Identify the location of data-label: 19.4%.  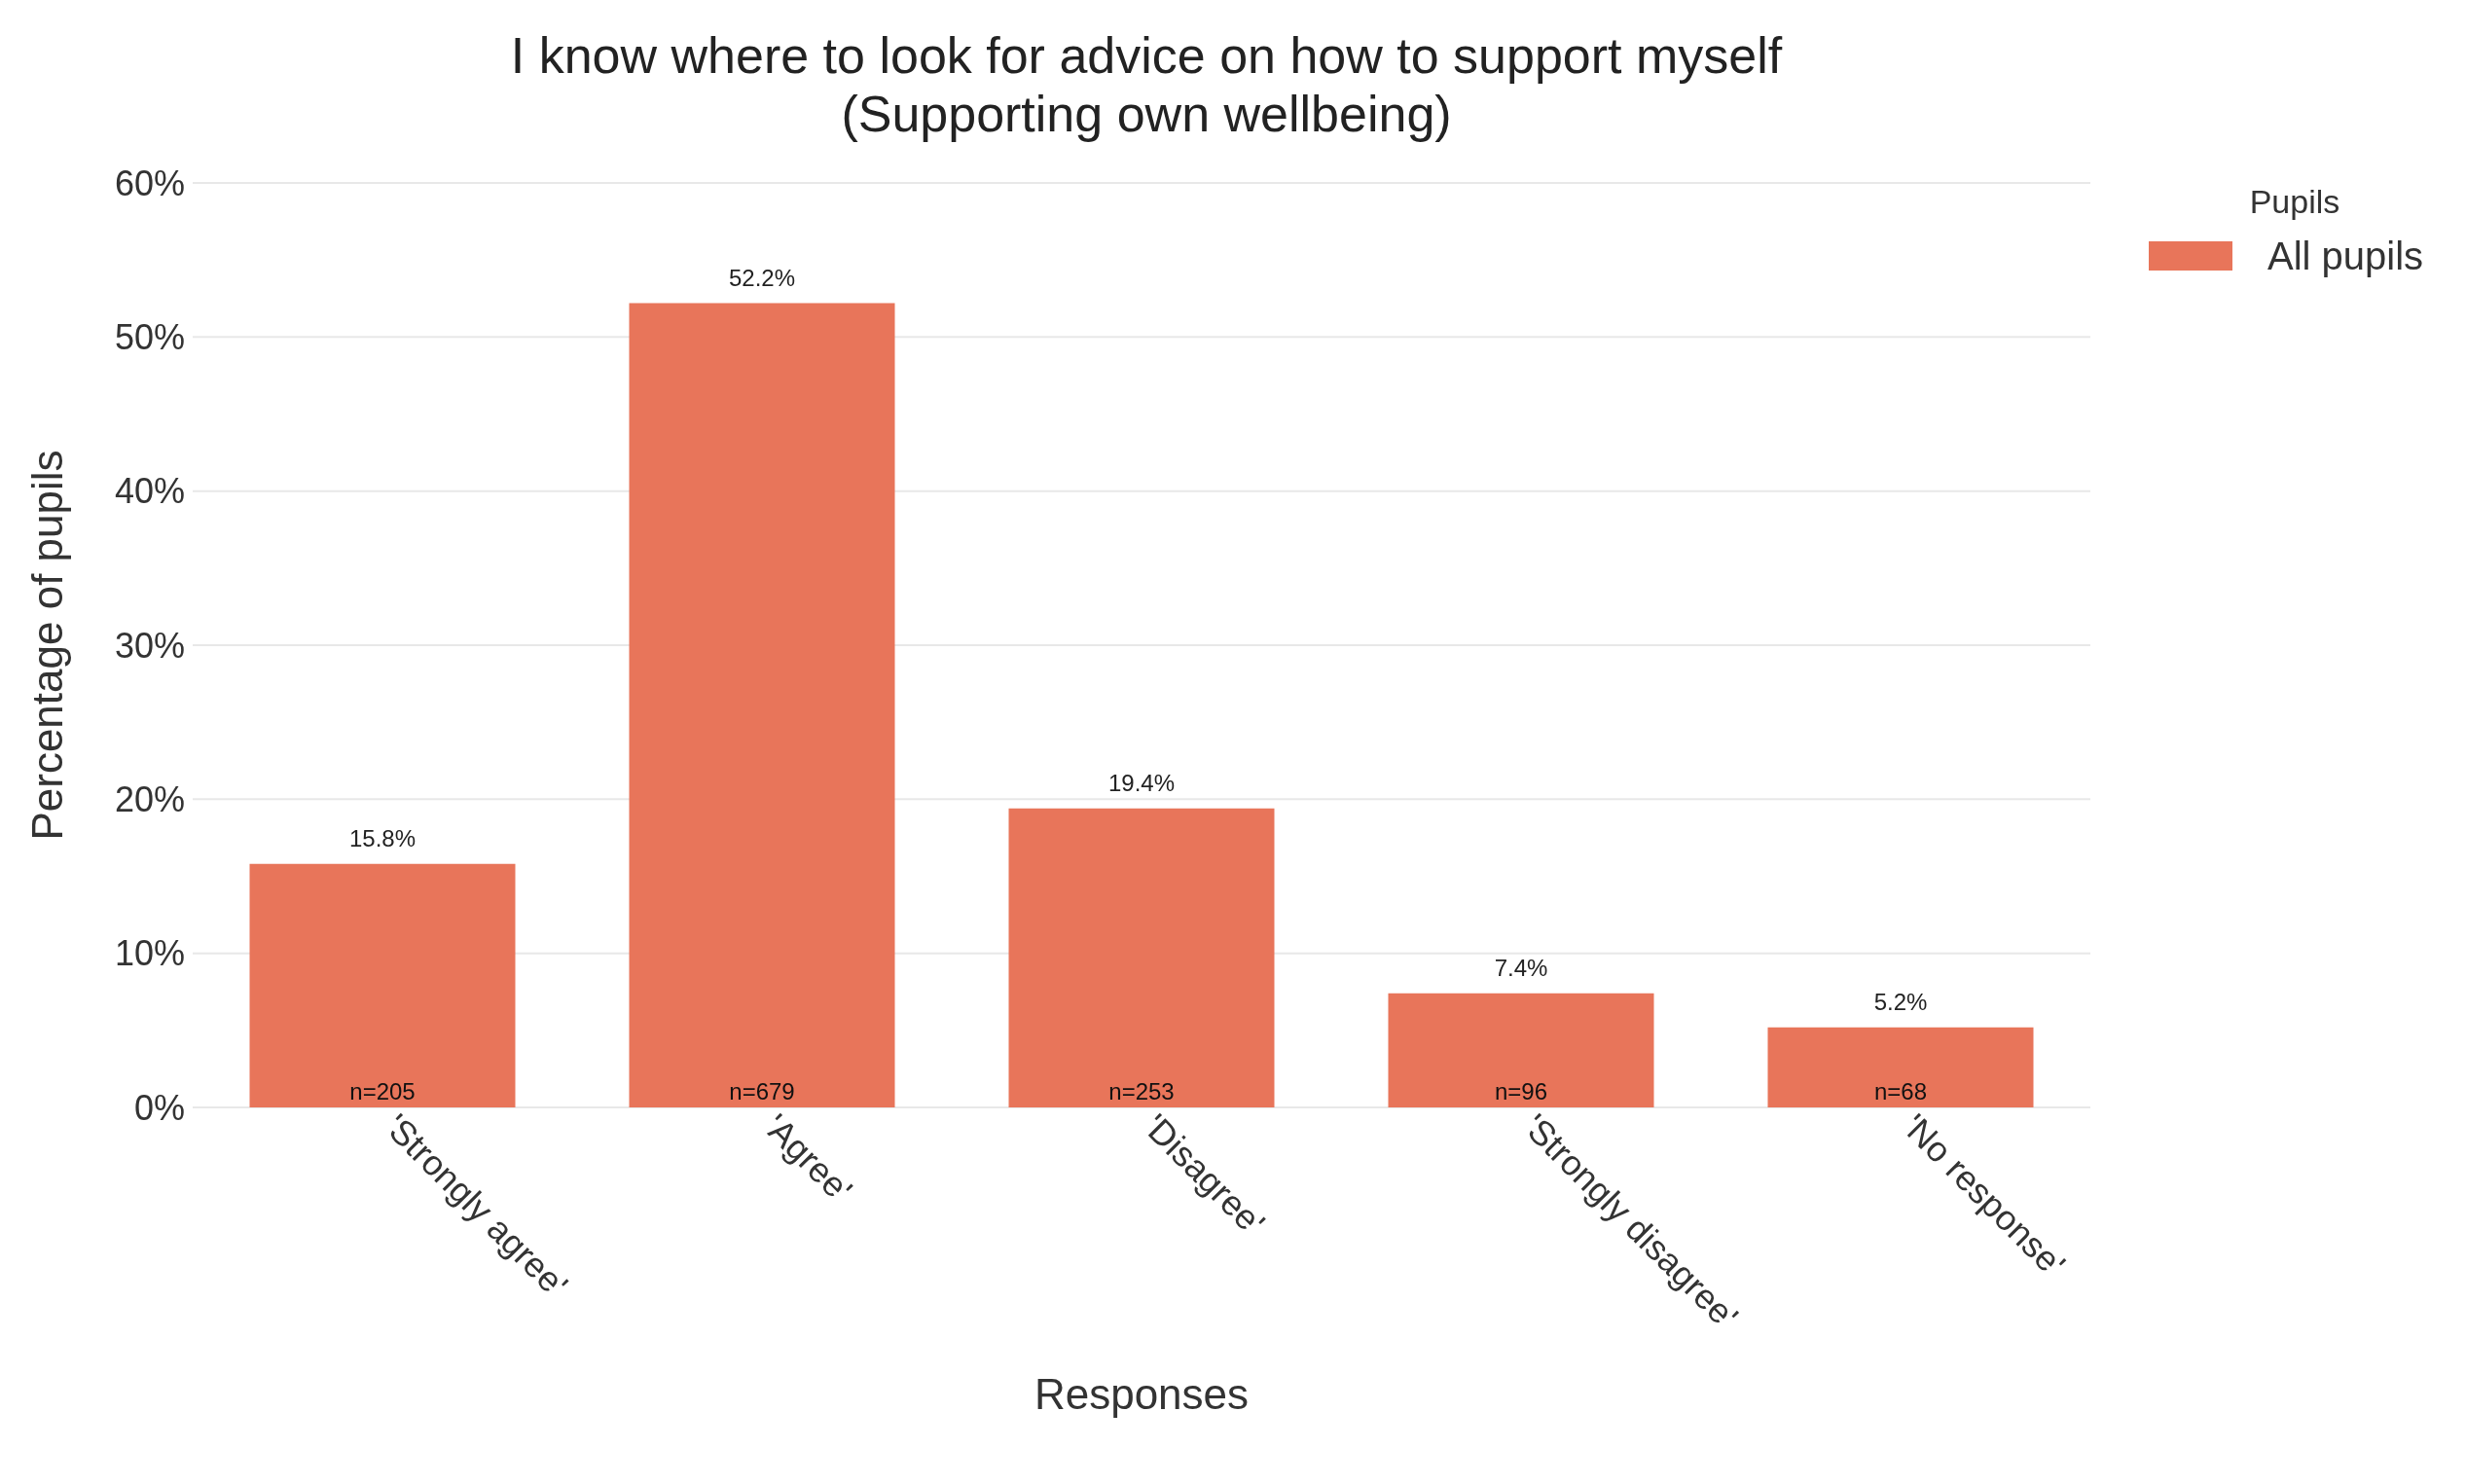
(1141, 783).